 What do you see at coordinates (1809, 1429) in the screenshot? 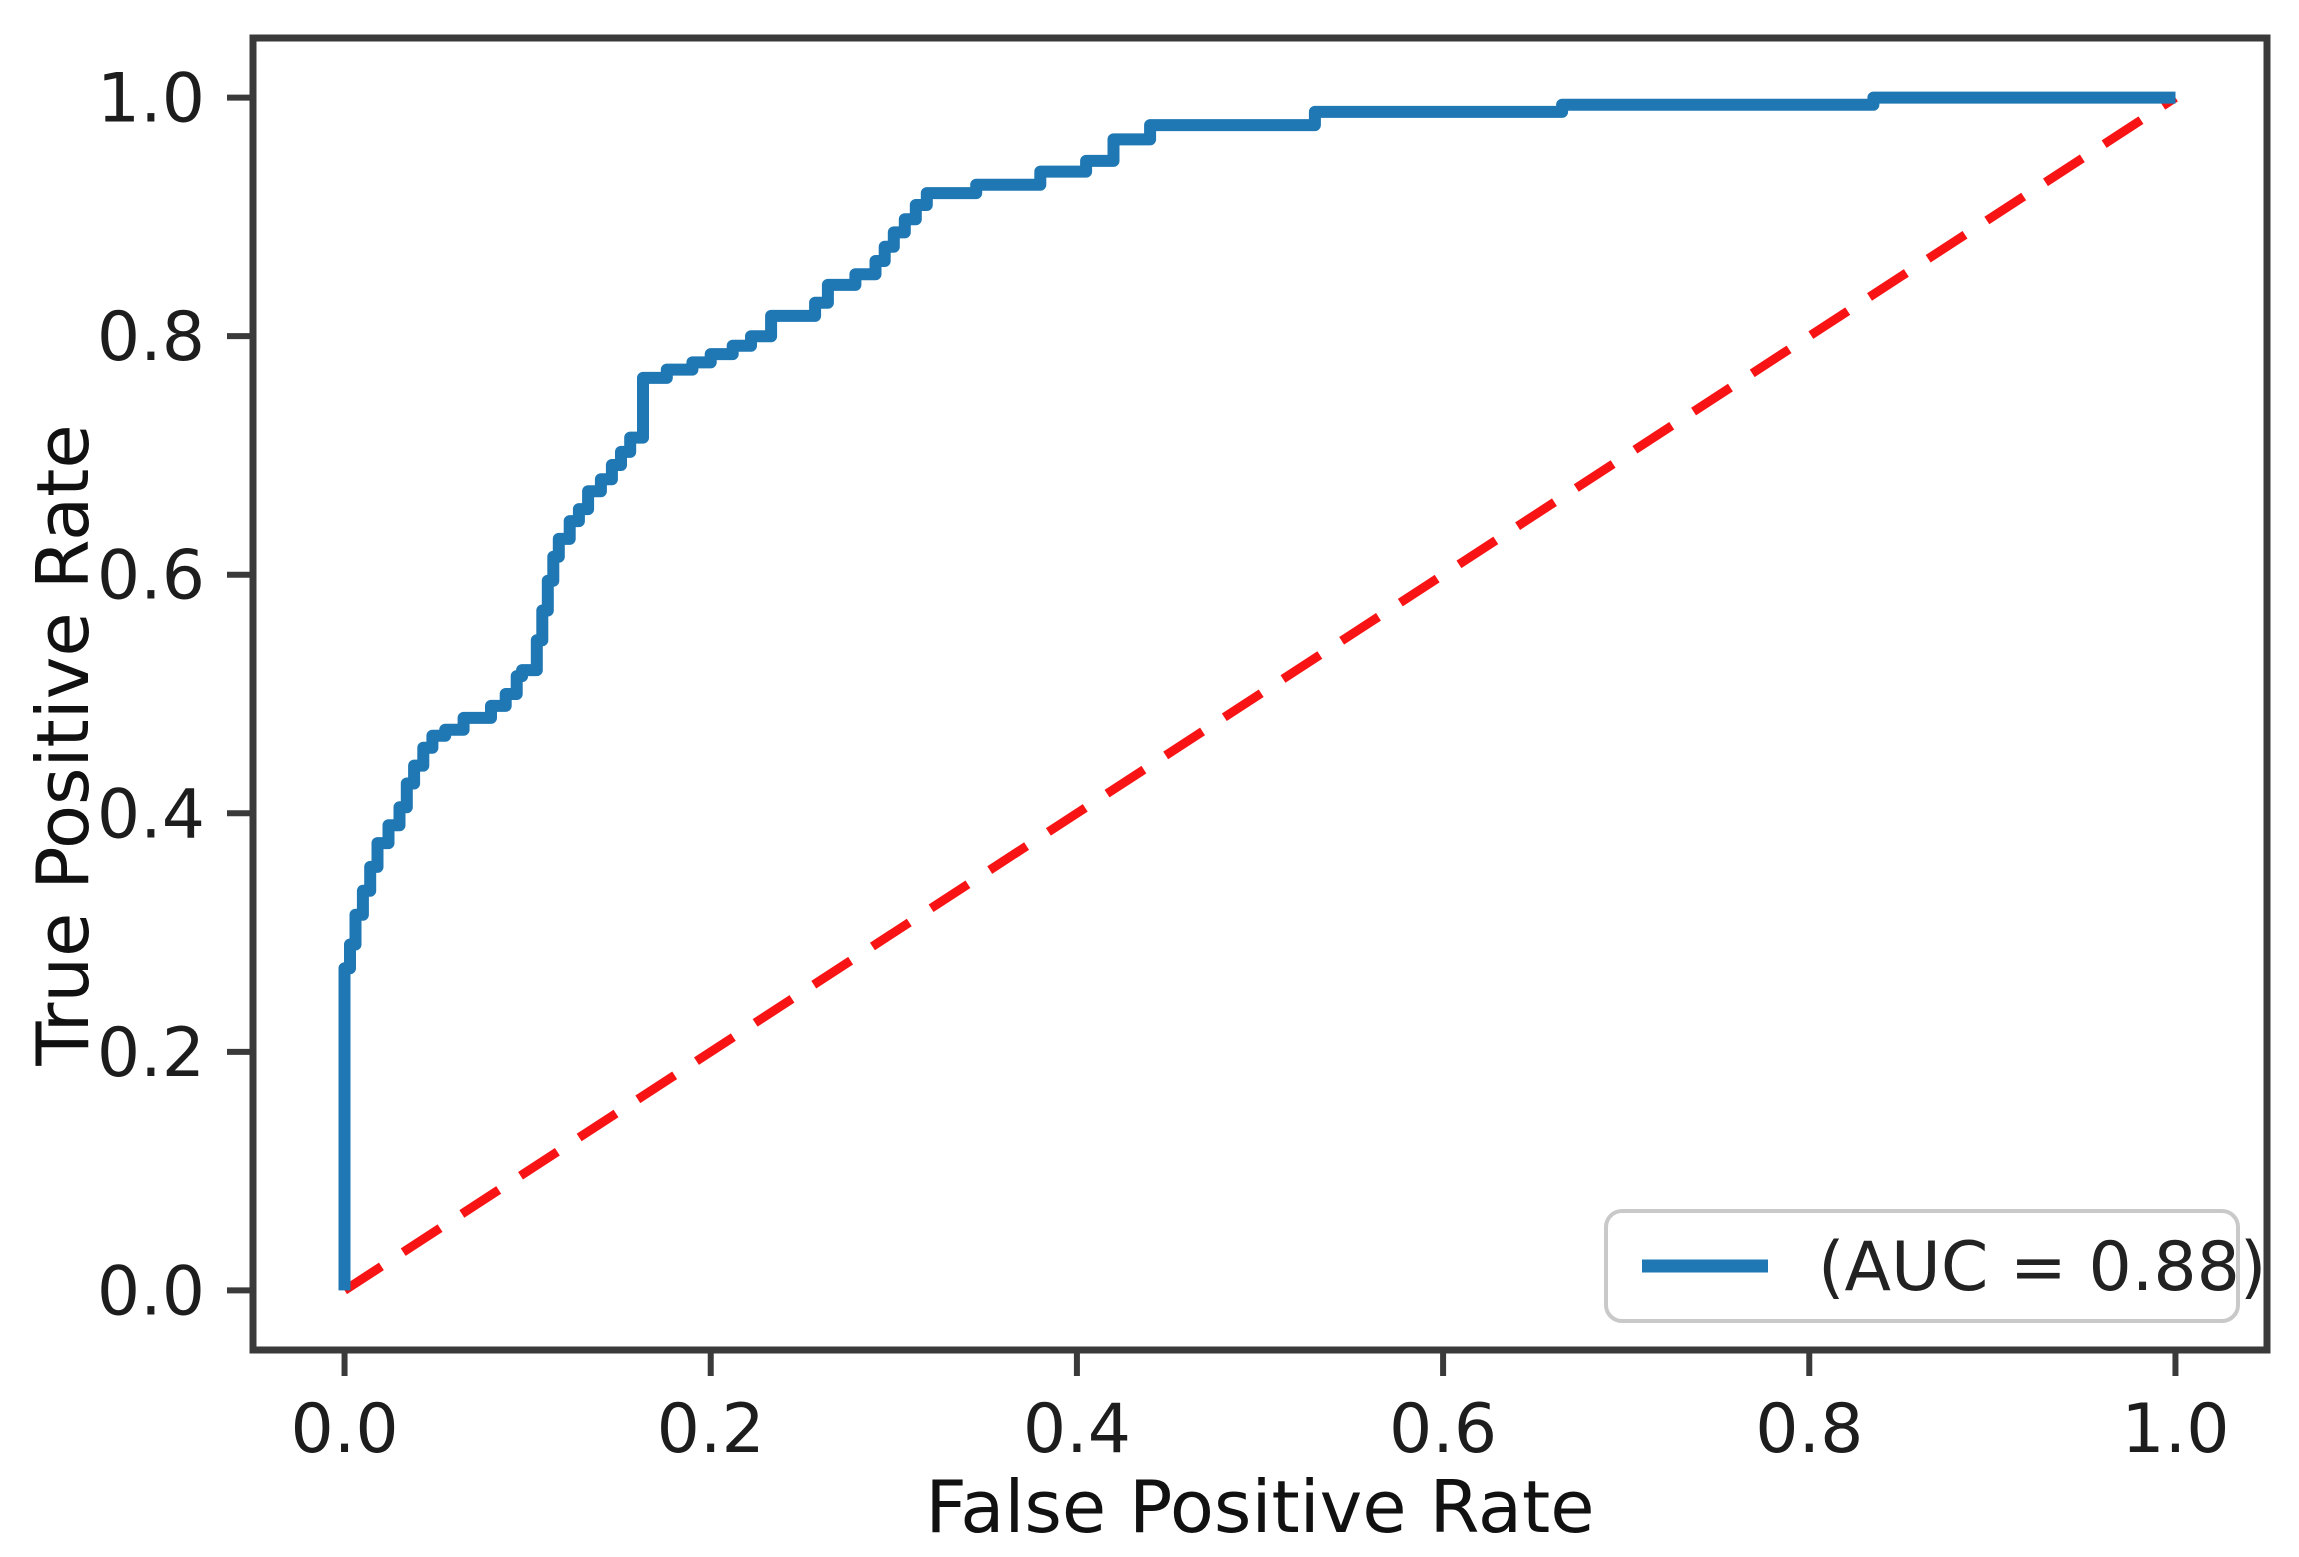
I see `x-tick-label: 0.8` at bounding box center [1809, 1429].